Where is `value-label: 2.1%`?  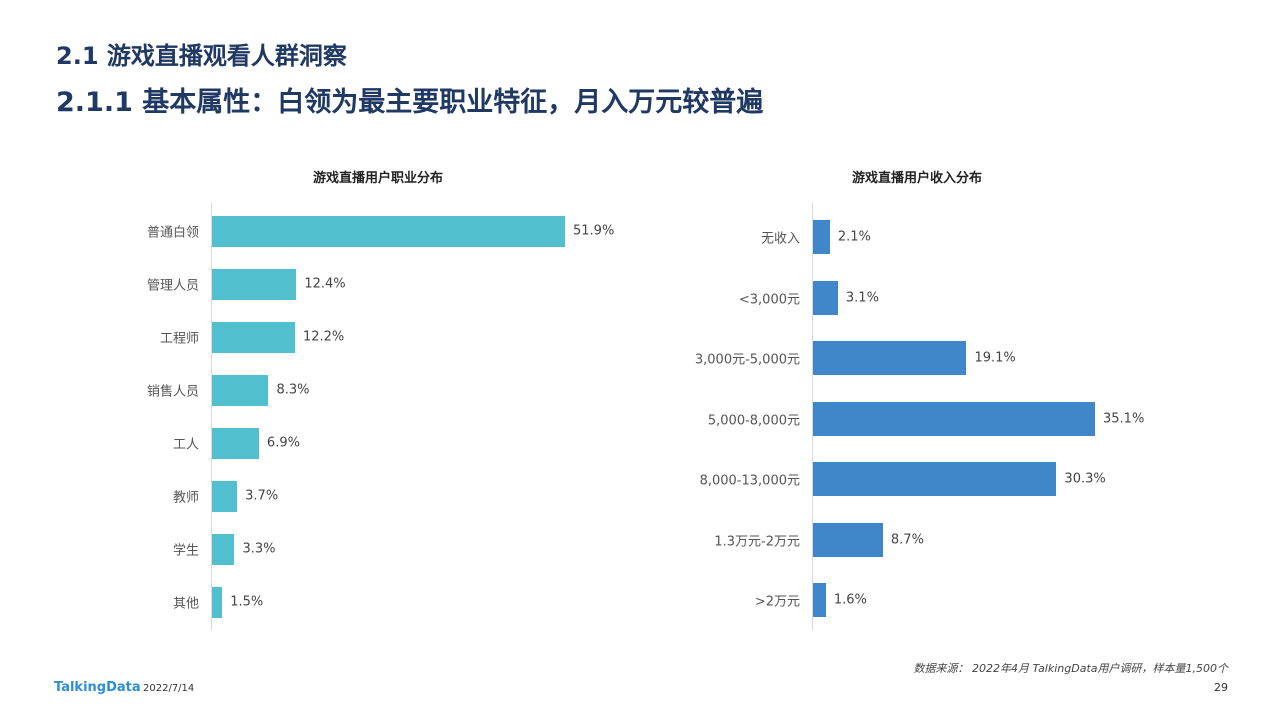 value-label: 2.1% is located at coordinates (854, 237).